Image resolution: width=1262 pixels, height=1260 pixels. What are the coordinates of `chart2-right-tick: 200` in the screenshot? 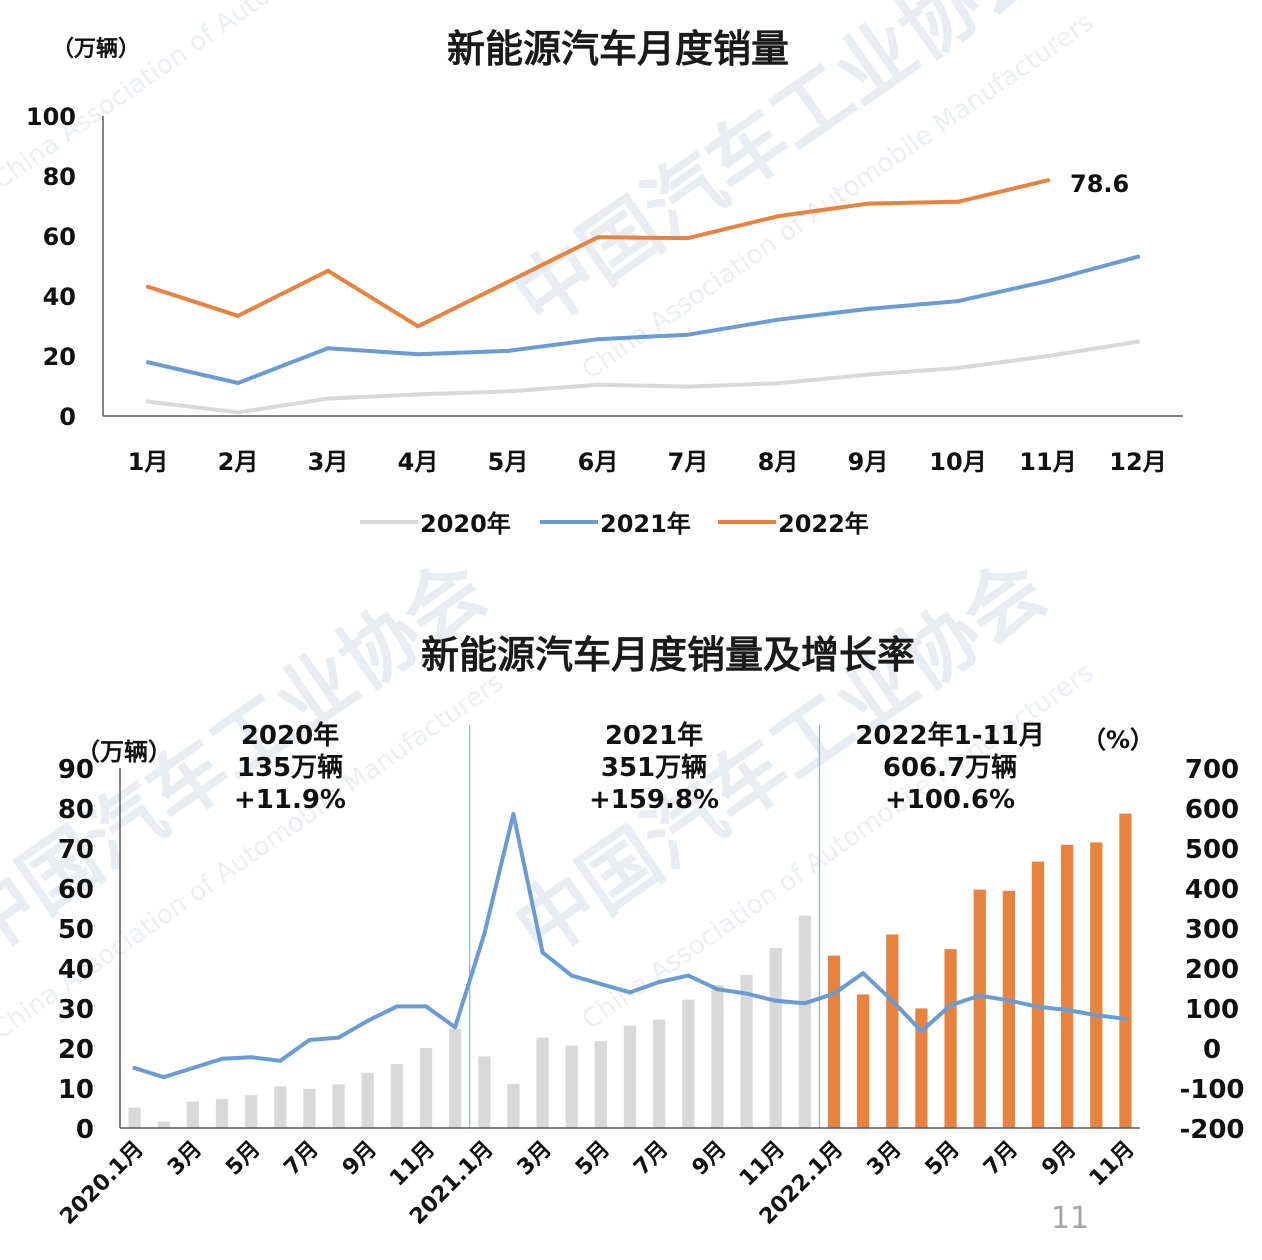 It's located at (1212, 970).